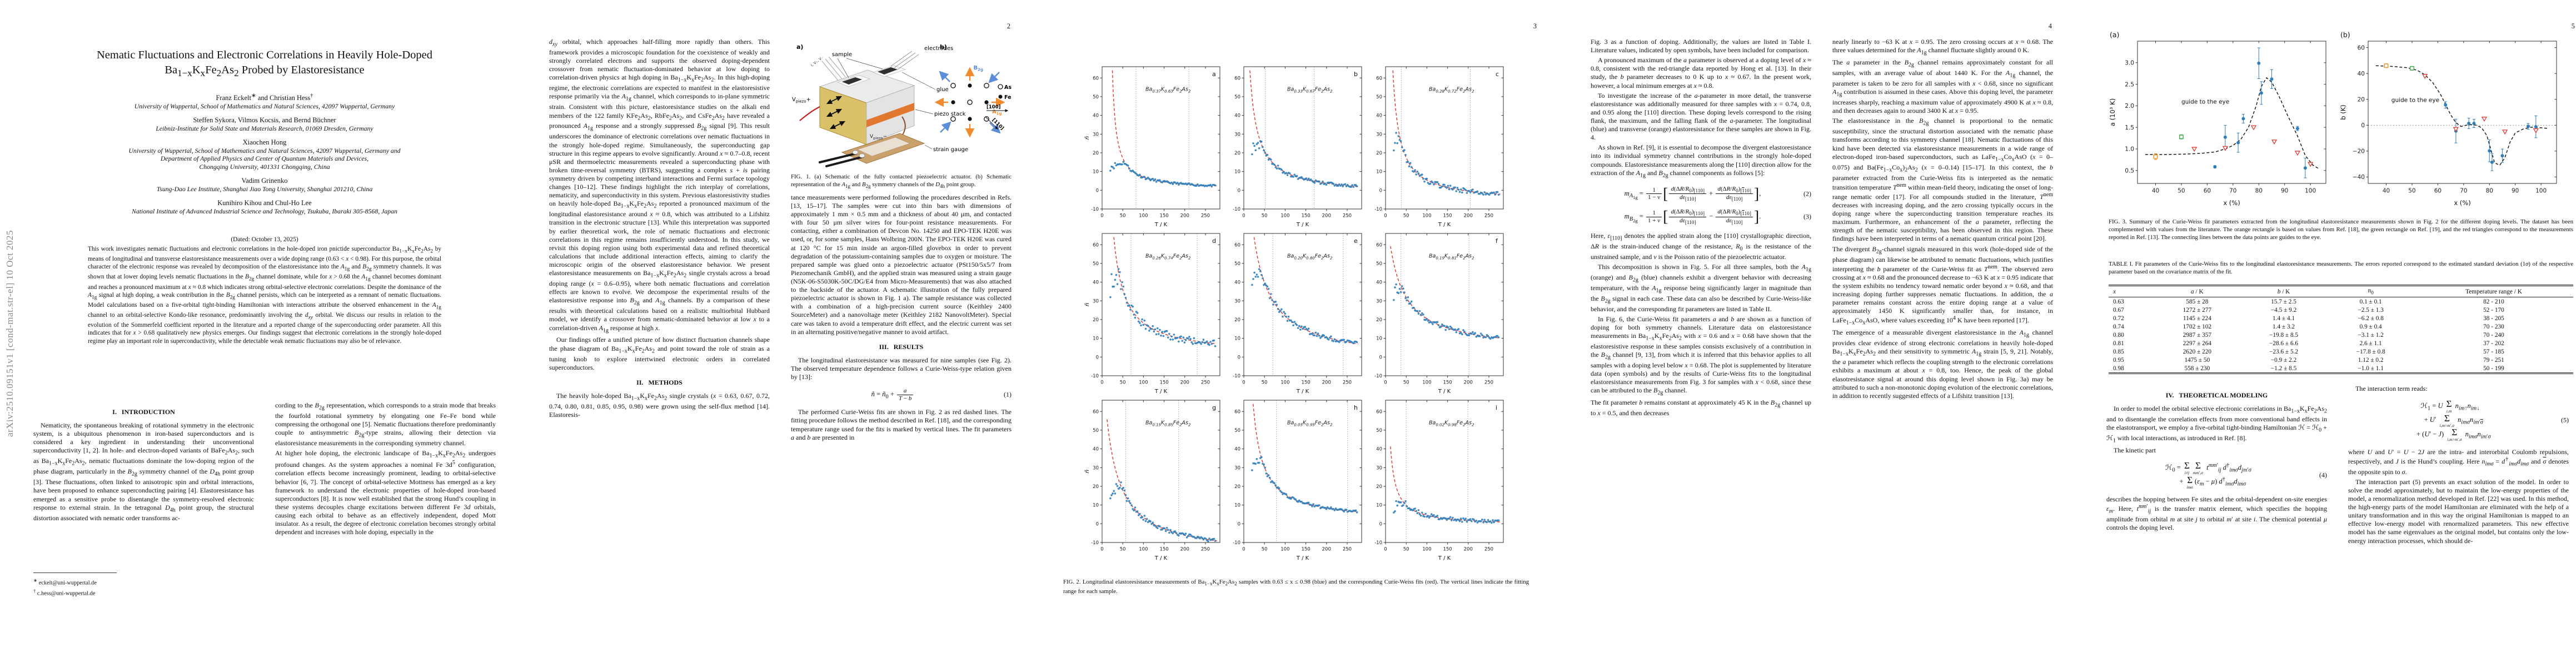 Image resolution: width=2576 pixels, height=667 pixels. I want to click on svg-text: h, so click(1356, 407).